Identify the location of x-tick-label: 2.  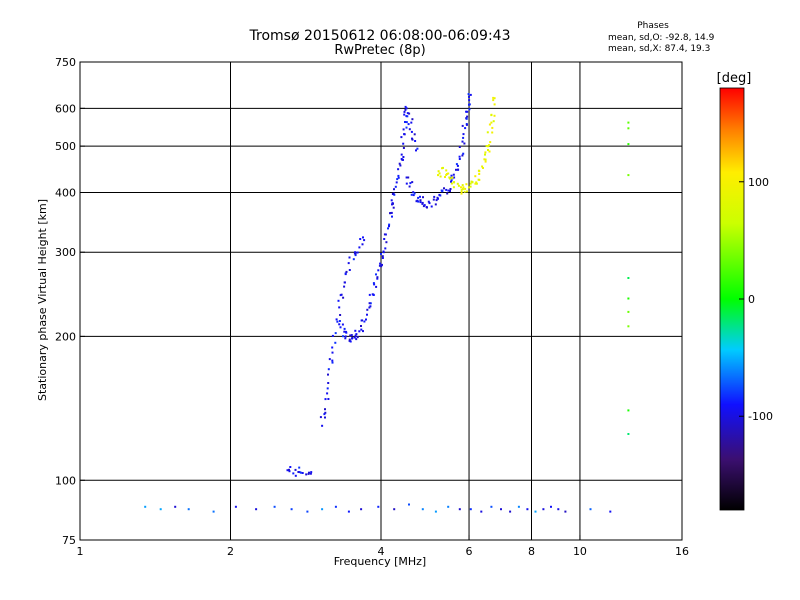
(230, 551).